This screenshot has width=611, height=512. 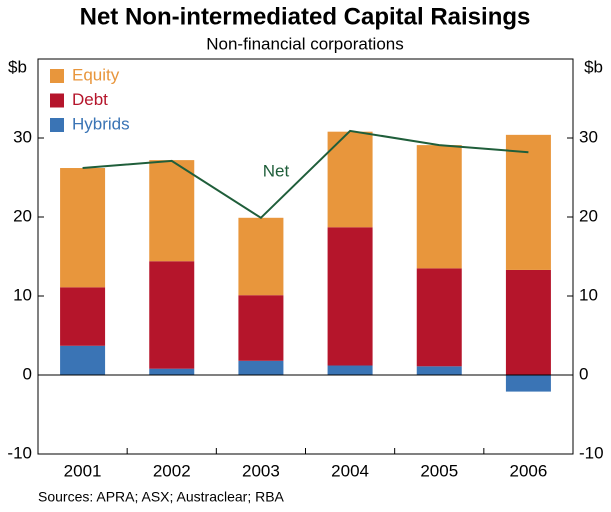 I want to click on legend-label: Hybrids, so click(x=101, y=123).